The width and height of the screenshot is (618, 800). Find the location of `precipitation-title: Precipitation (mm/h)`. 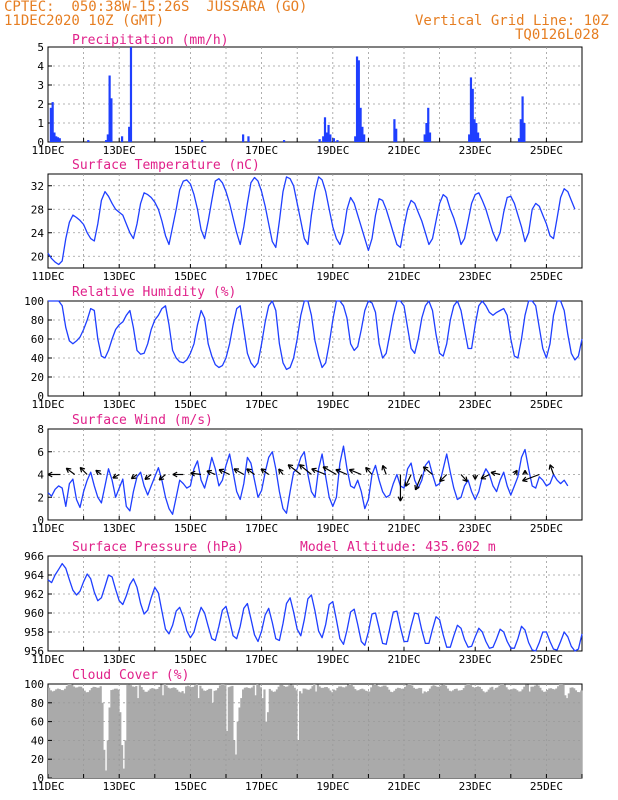

precipitation-title: Precipitation (mm/h) is located at coordinates (150, 40).